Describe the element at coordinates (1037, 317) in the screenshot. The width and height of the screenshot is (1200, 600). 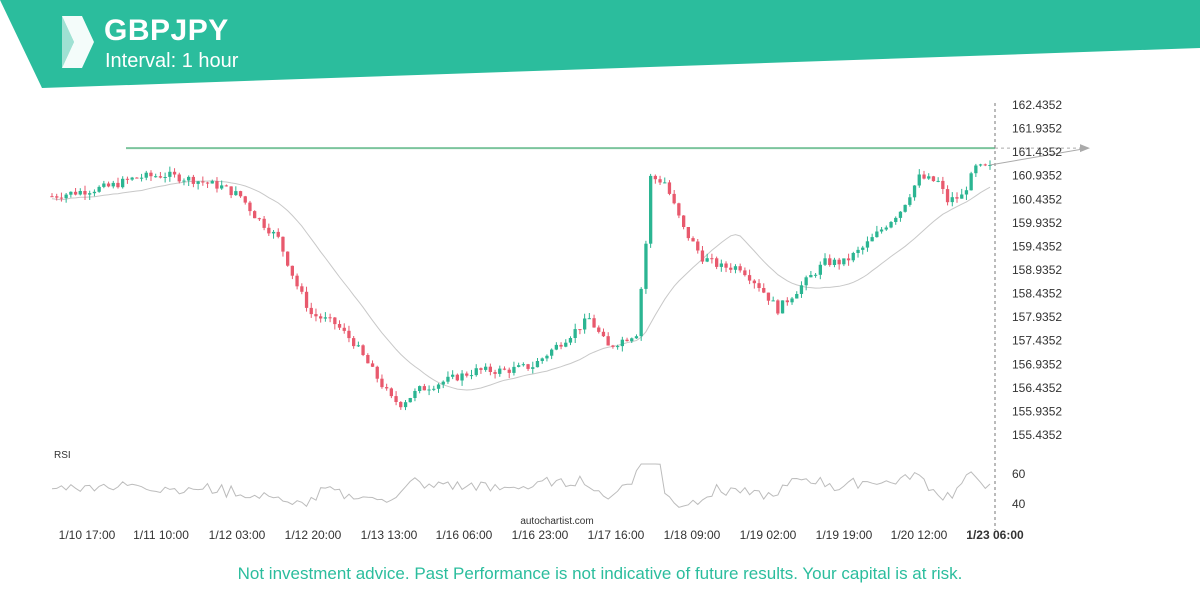
I see `y-tick-label: 157.9352` at that location.